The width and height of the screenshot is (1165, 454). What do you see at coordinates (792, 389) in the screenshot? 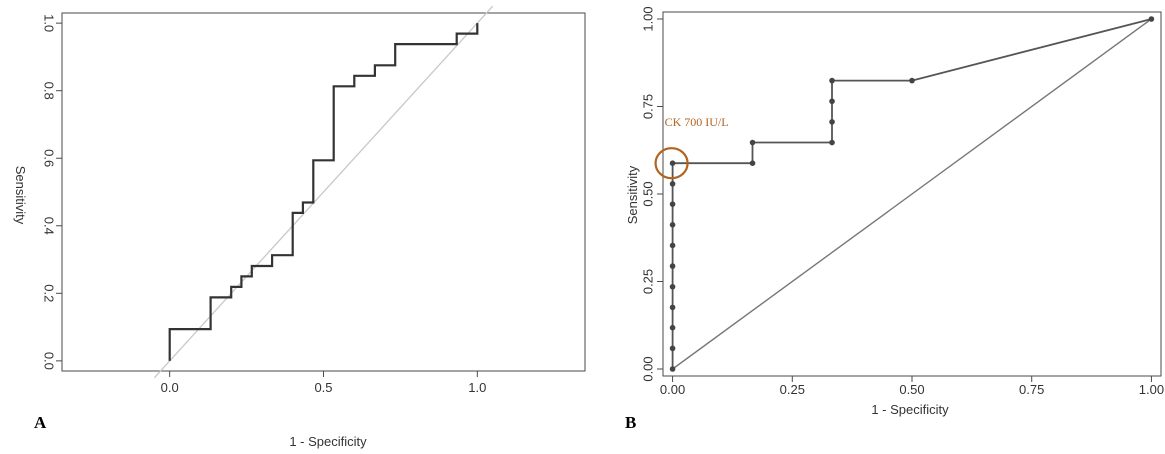
I see `x-tick-label: 0.25` at bounding box center [792, 389].